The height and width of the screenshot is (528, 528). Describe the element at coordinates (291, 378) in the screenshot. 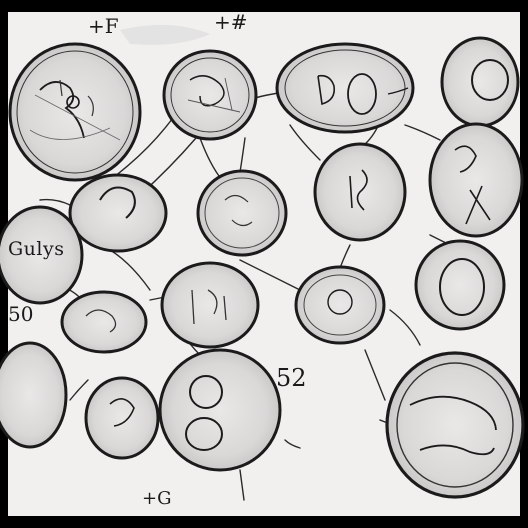

I see `label-mid-number: 52` at that location.